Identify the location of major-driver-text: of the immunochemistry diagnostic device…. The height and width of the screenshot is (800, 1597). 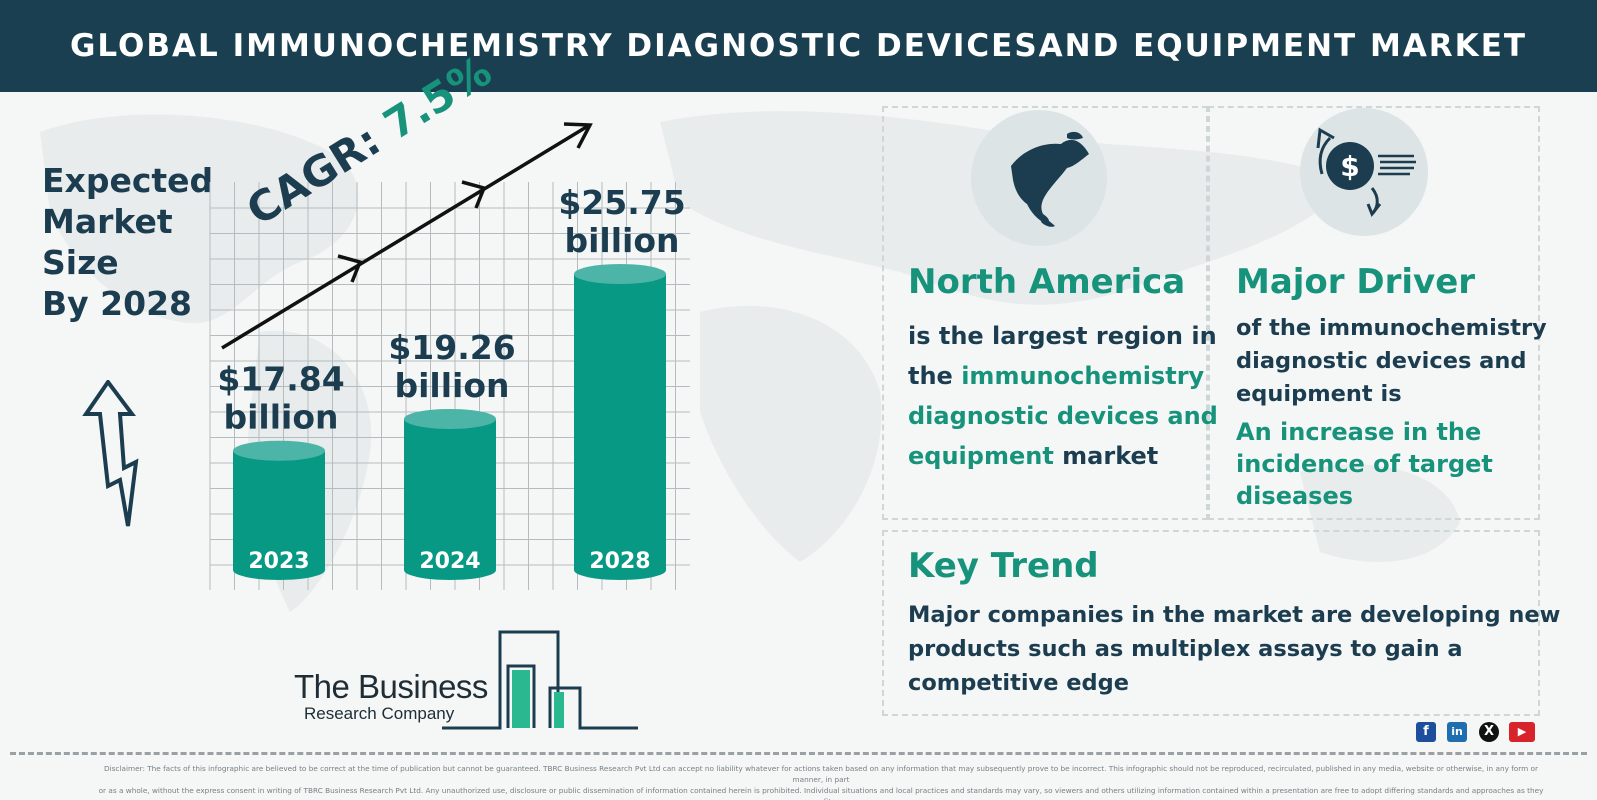
(1391, 361).